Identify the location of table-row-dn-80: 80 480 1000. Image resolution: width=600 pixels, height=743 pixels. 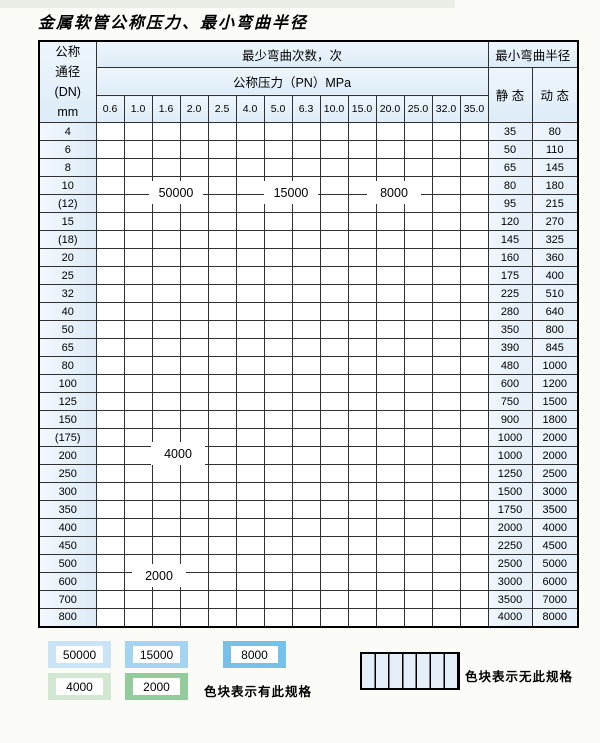
(308, 365).